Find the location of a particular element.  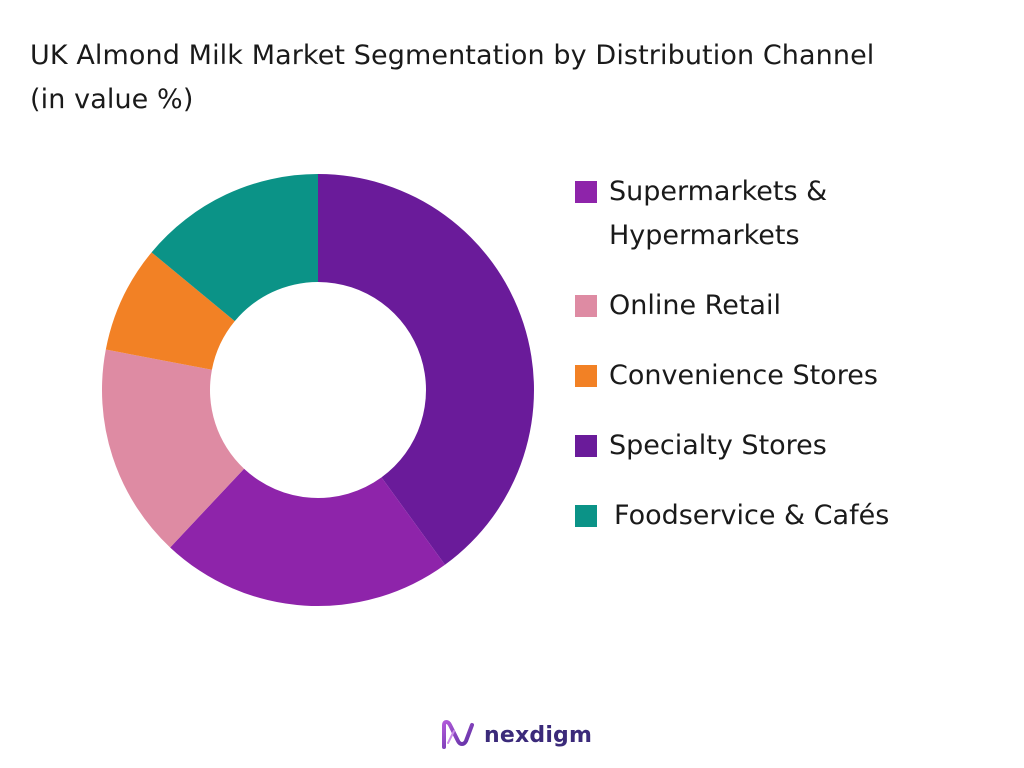

legend-item-convenience-stores: Convenience Stores is located at coordinates (795, 376).